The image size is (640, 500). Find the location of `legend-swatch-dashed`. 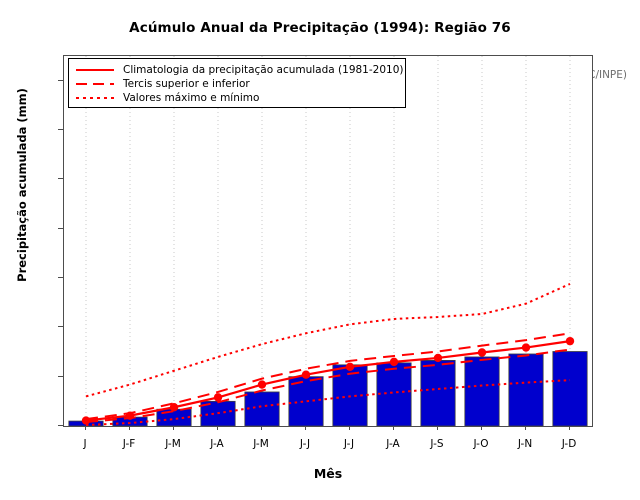

legend-swatch-dashed is located at coordinates (95, 84).